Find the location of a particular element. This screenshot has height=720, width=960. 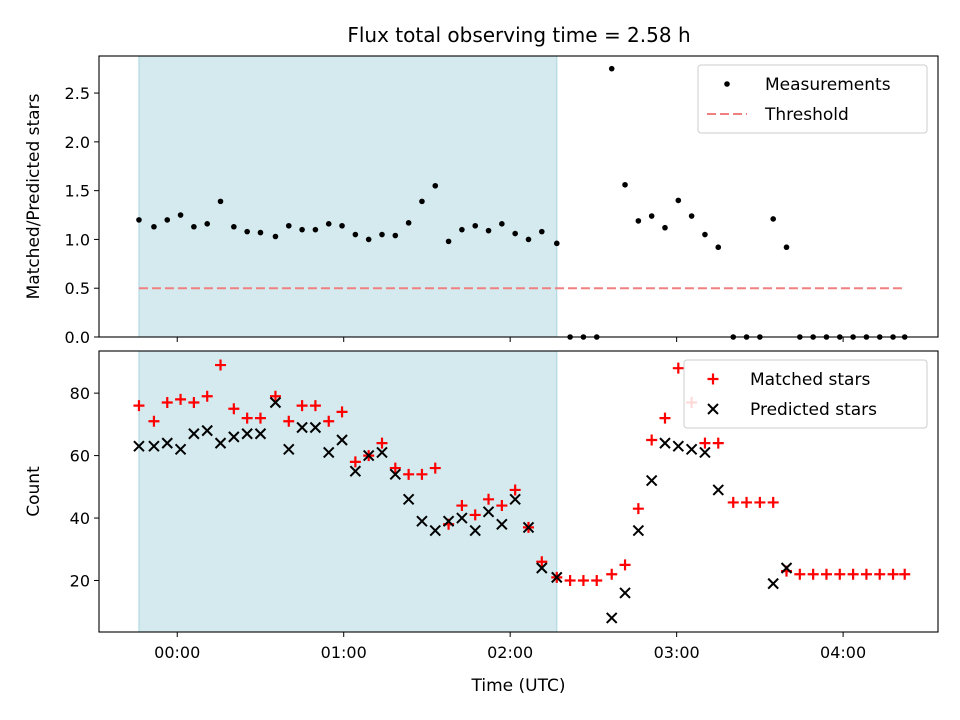

top-y-tick-label: 0.0 is located at coordinates (77, 337).